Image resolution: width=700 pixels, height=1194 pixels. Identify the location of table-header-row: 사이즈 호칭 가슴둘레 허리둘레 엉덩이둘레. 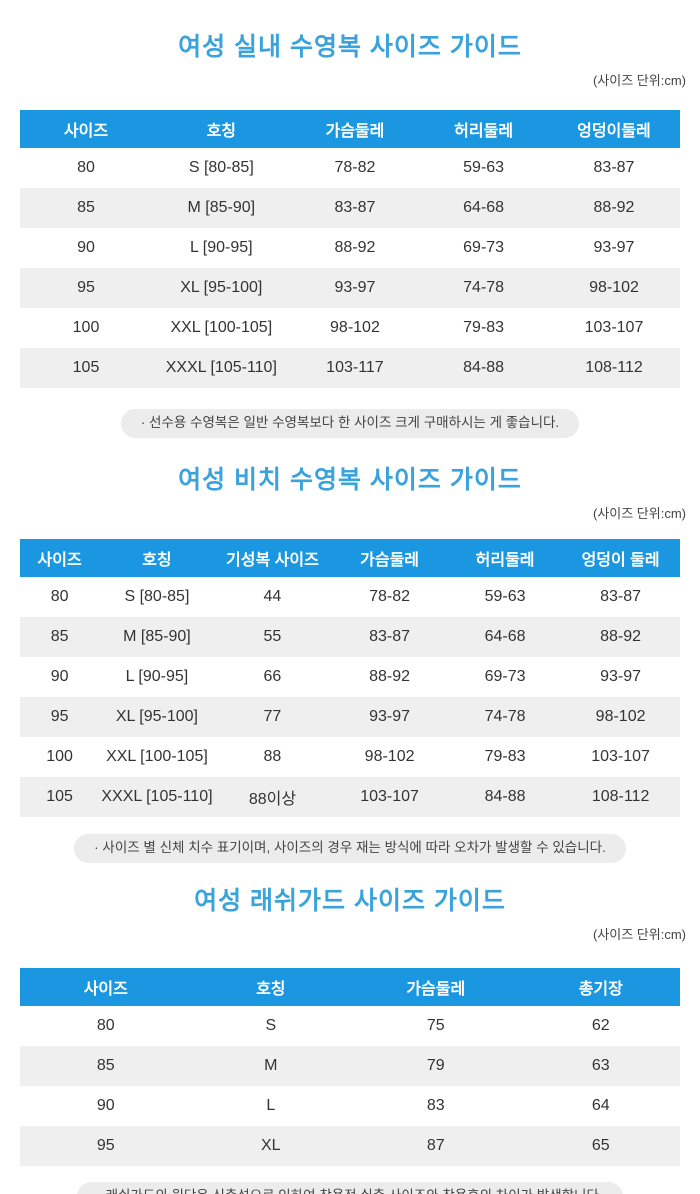
(350, 129).